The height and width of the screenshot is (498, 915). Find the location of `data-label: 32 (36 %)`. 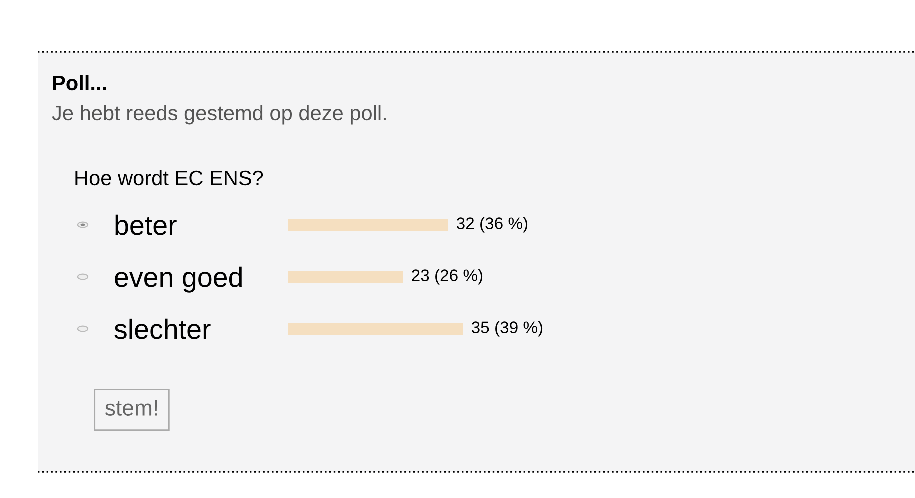

data-label: 32 (36 %) is located at coordinates (492, 225).